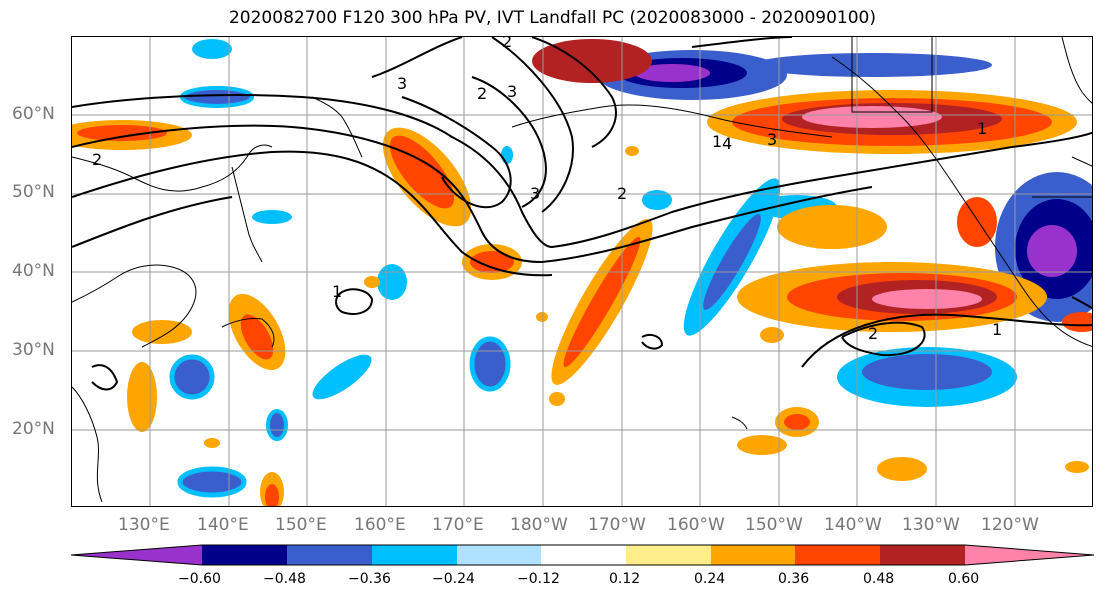  I want to click on lon-label-160w: 160°W, so click(696, 525).